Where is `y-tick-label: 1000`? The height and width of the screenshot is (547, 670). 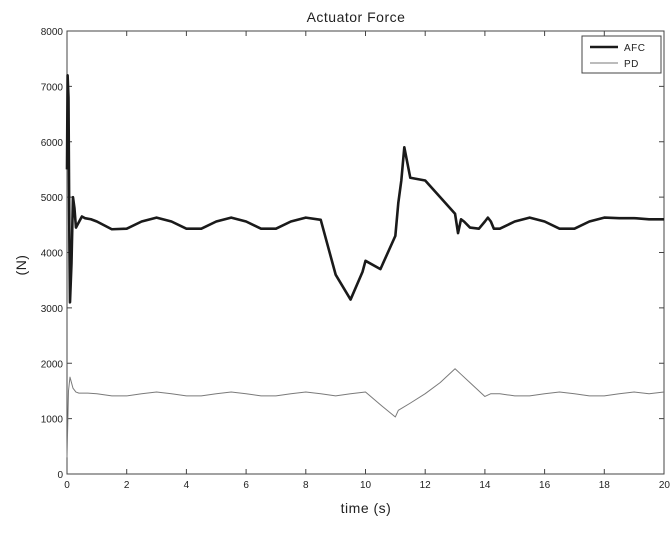
y-tick-label: 1000 is located at coordinates (52, 420).